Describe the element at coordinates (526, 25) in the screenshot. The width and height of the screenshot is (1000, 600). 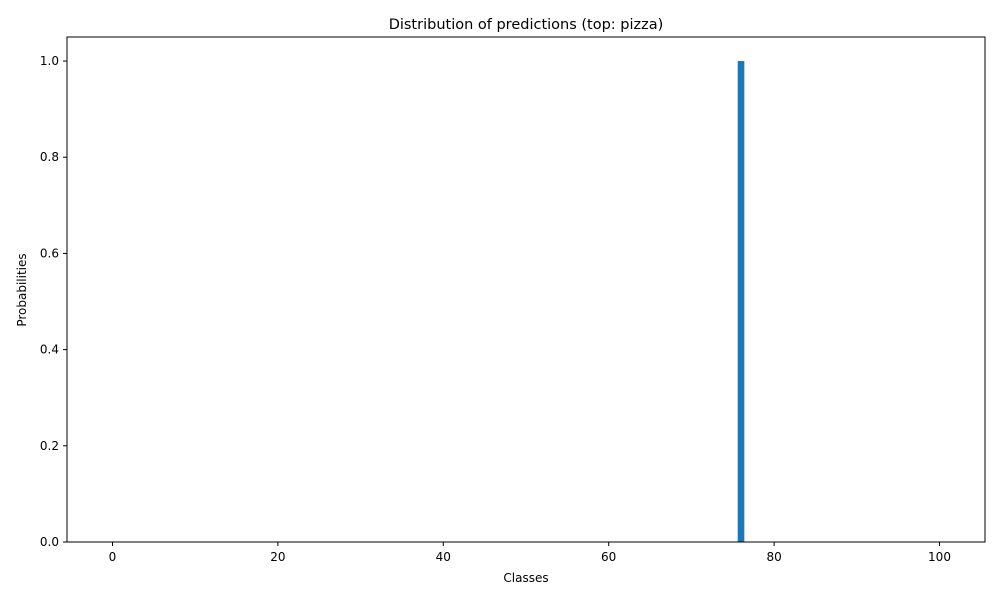
I see `chart-title: Distribution of predictions (top: pizza)` at that location.